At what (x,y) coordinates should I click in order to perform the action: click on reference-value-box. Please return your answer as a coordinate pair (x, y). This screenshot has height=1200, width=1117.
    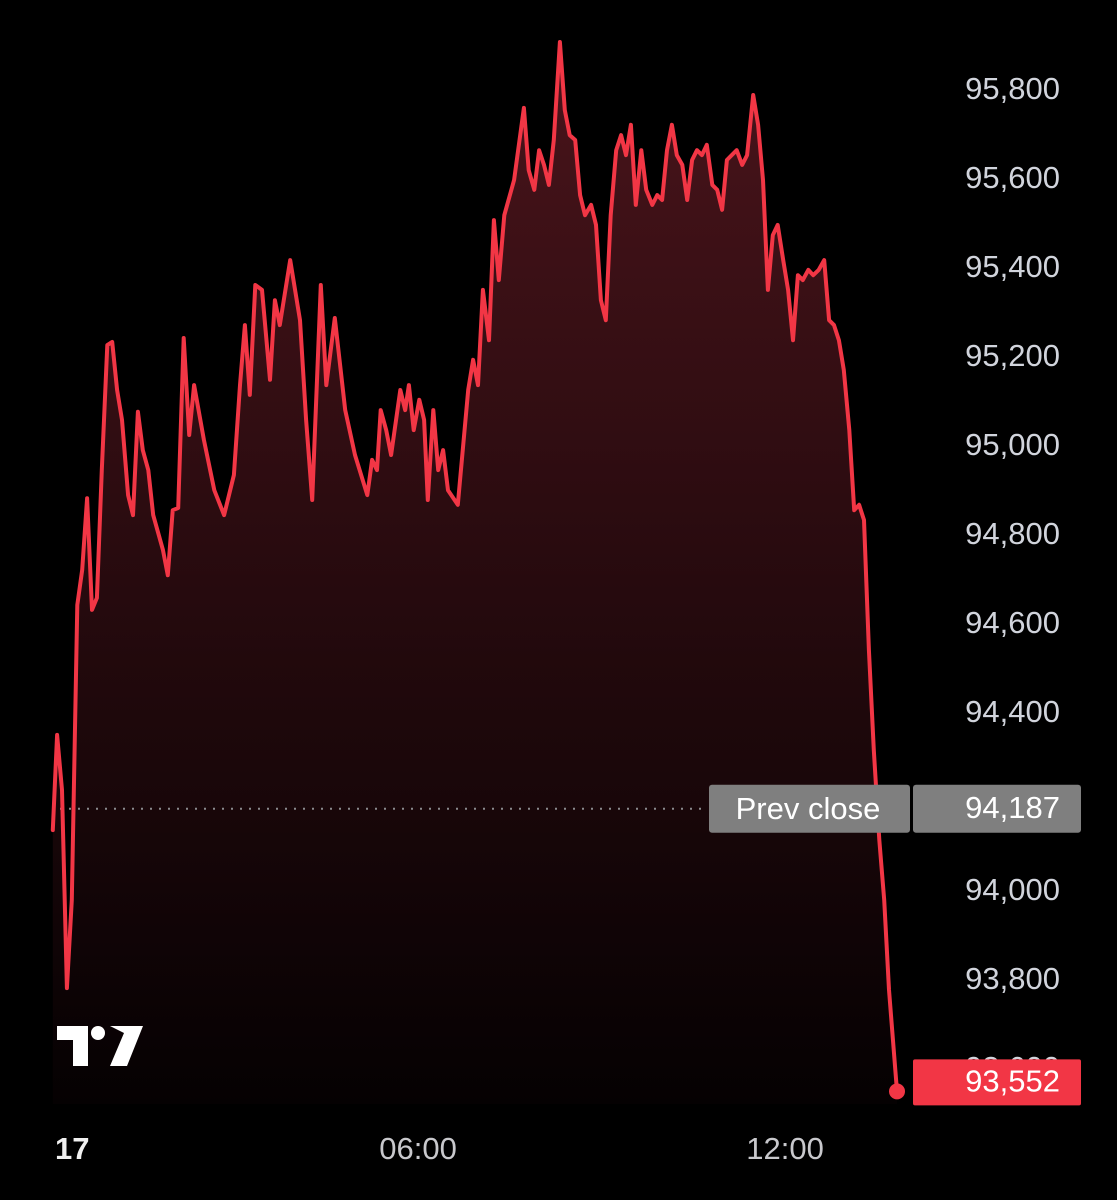
    Looking at the image, I should click on (997, 808).